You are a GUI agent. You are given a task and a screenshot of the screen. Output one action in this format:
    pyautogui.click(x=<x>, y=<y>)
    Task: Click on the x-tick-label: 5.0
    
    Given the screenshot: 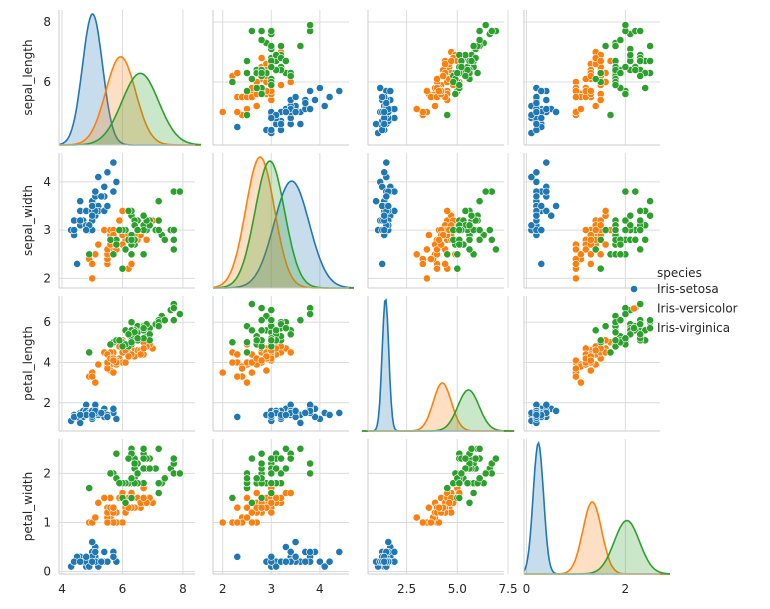 What is the action you would take?
    pyautogui.click(x=457, y=589)
    